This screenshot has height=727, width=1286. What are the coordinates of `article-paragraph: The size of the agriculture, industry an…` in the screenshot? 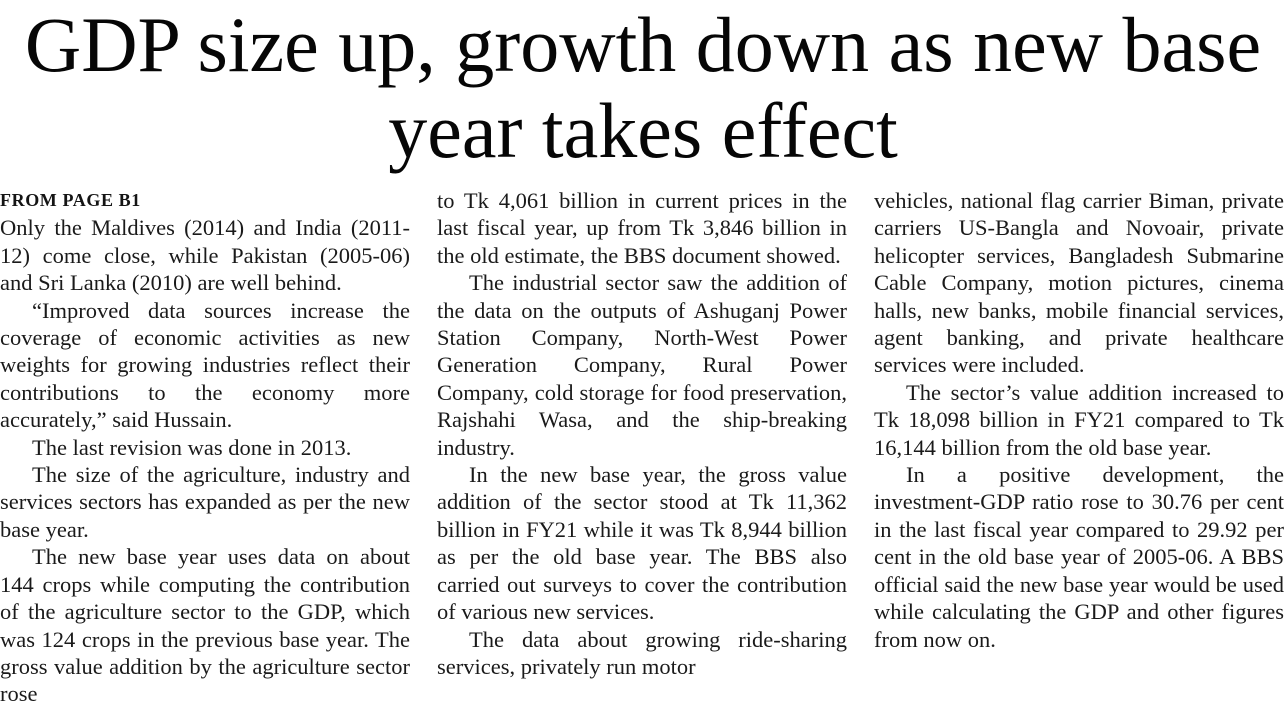 It's located at (205, 502).